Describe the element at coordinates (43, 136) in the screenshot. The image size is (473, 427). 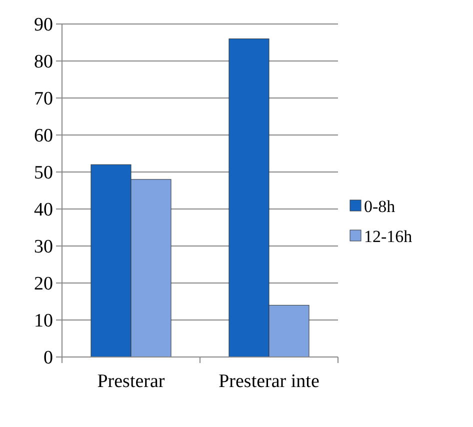
I see `y-tick-label: 60` at that location.